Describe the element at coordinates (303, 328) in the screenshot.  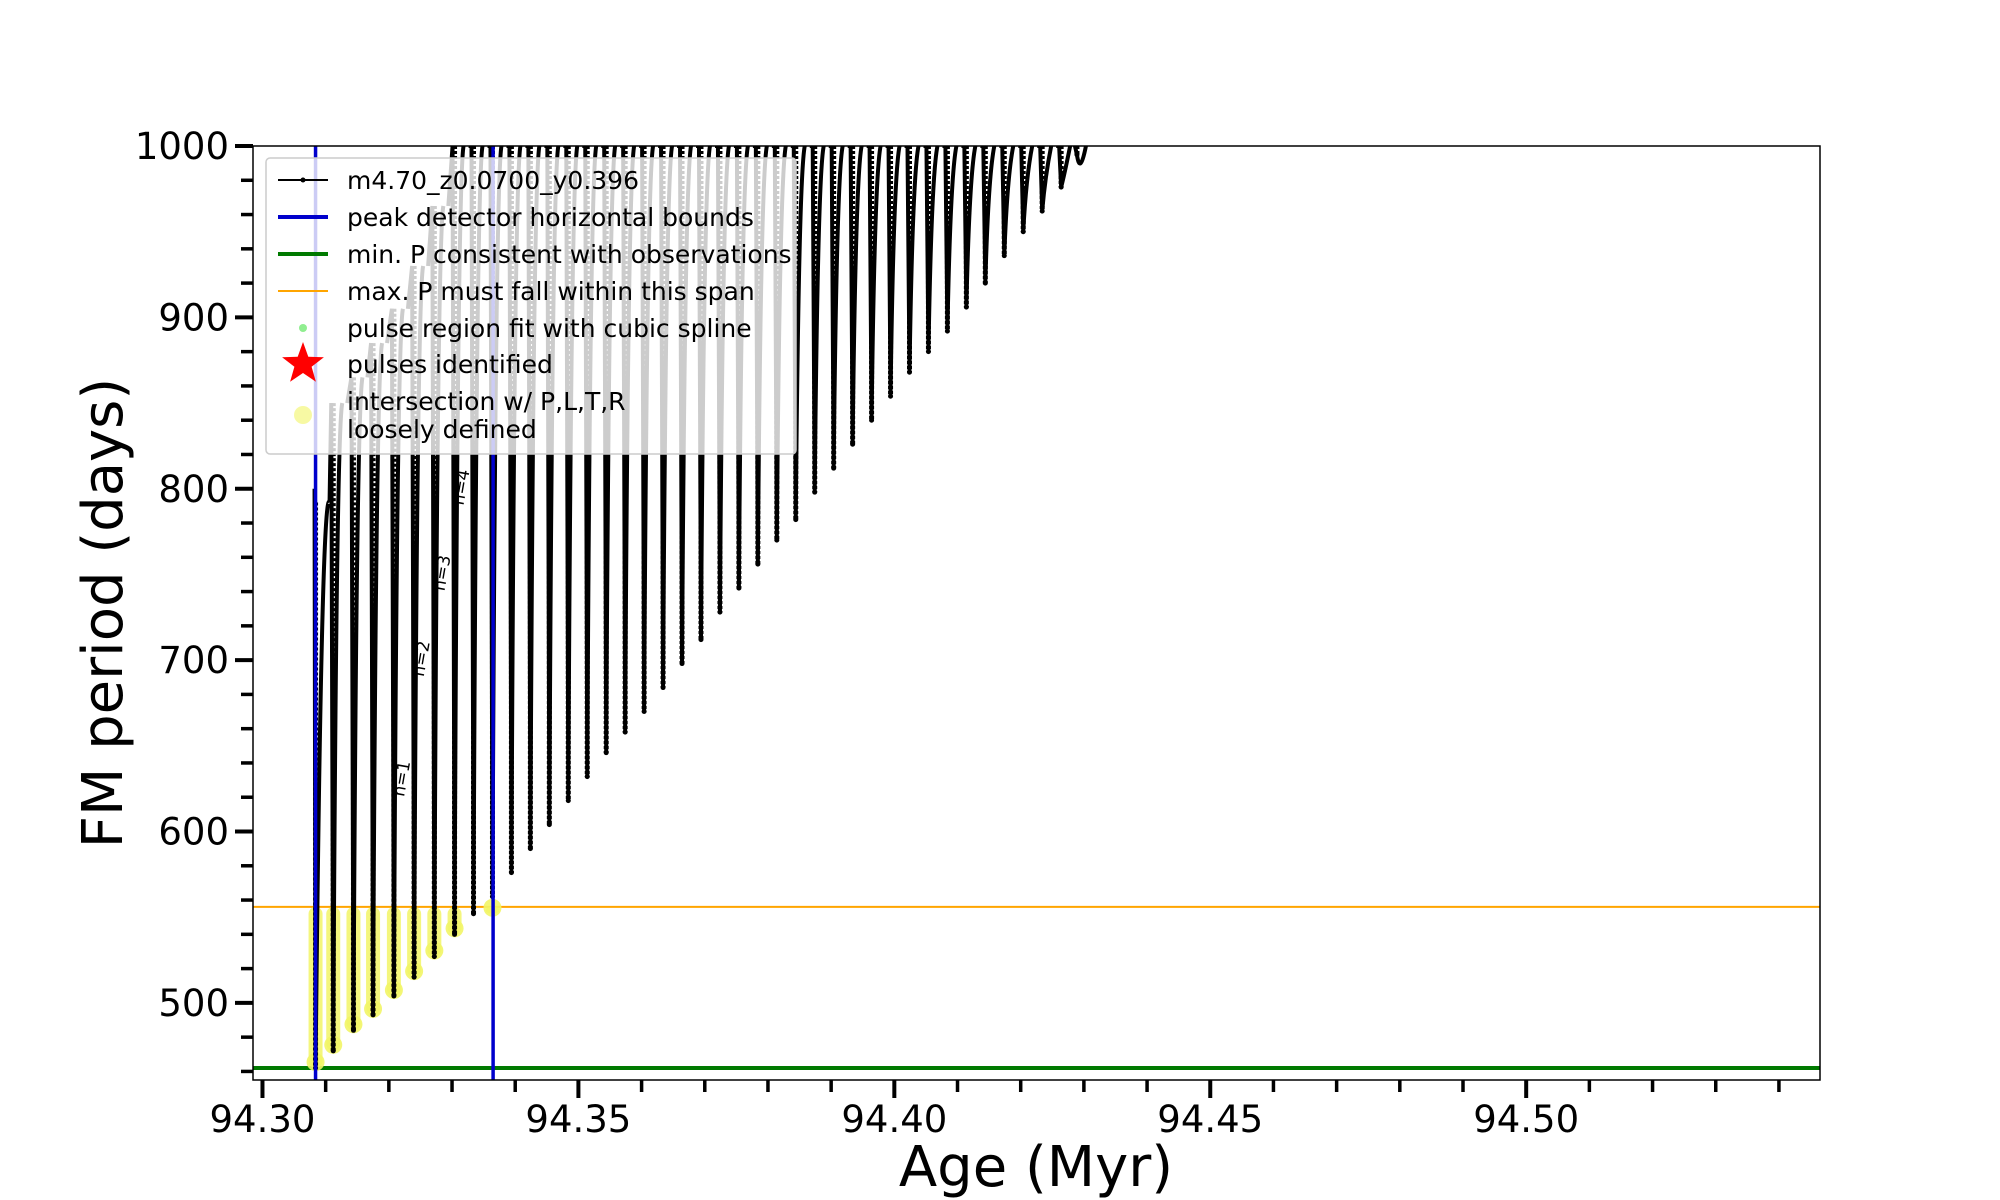
I see `legend-handle-spline` at that location.